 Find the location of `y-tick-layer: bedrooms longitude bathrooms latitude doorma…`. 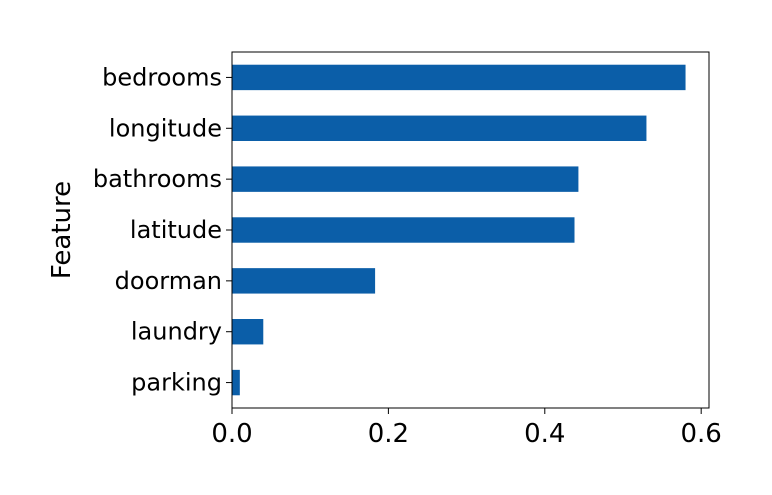

y-tick-layer: bedrooms longitude bathrooms latitude doorma… is located at coordinates (162, 230).